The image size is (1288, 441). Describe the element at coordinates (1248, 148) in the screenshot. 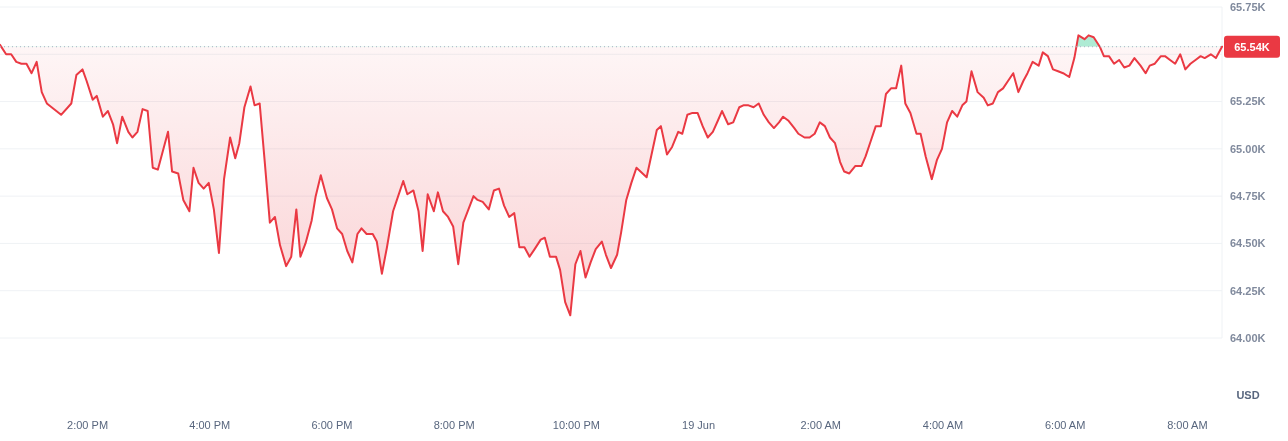

I see `y-tick-label: 65.00K` at that location.